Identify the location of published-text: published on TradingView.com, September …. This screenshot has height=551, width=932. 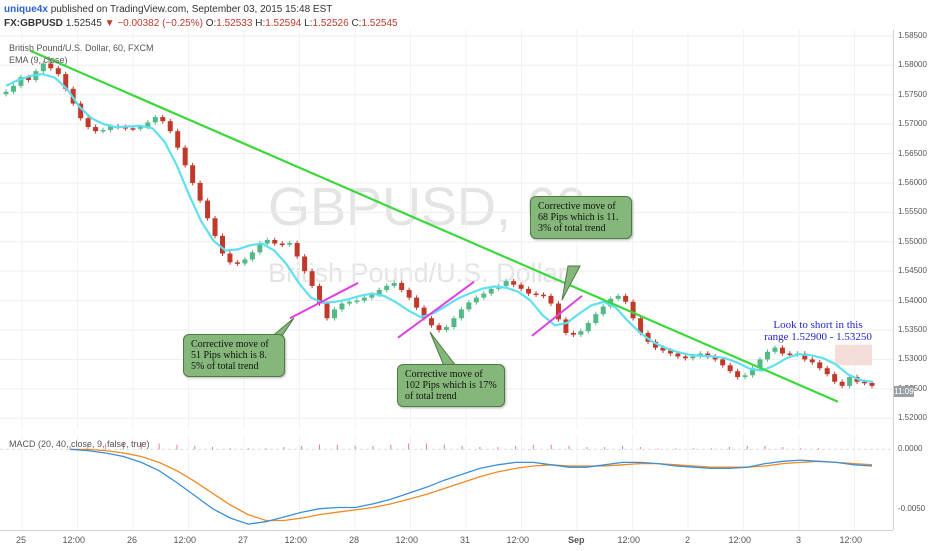
(191, 9).